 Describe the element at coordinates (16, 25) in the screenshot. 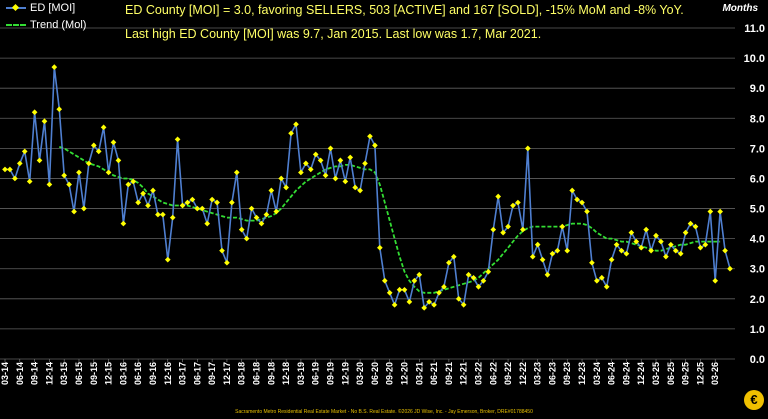

I see `legend-swatch-trend` at that location.